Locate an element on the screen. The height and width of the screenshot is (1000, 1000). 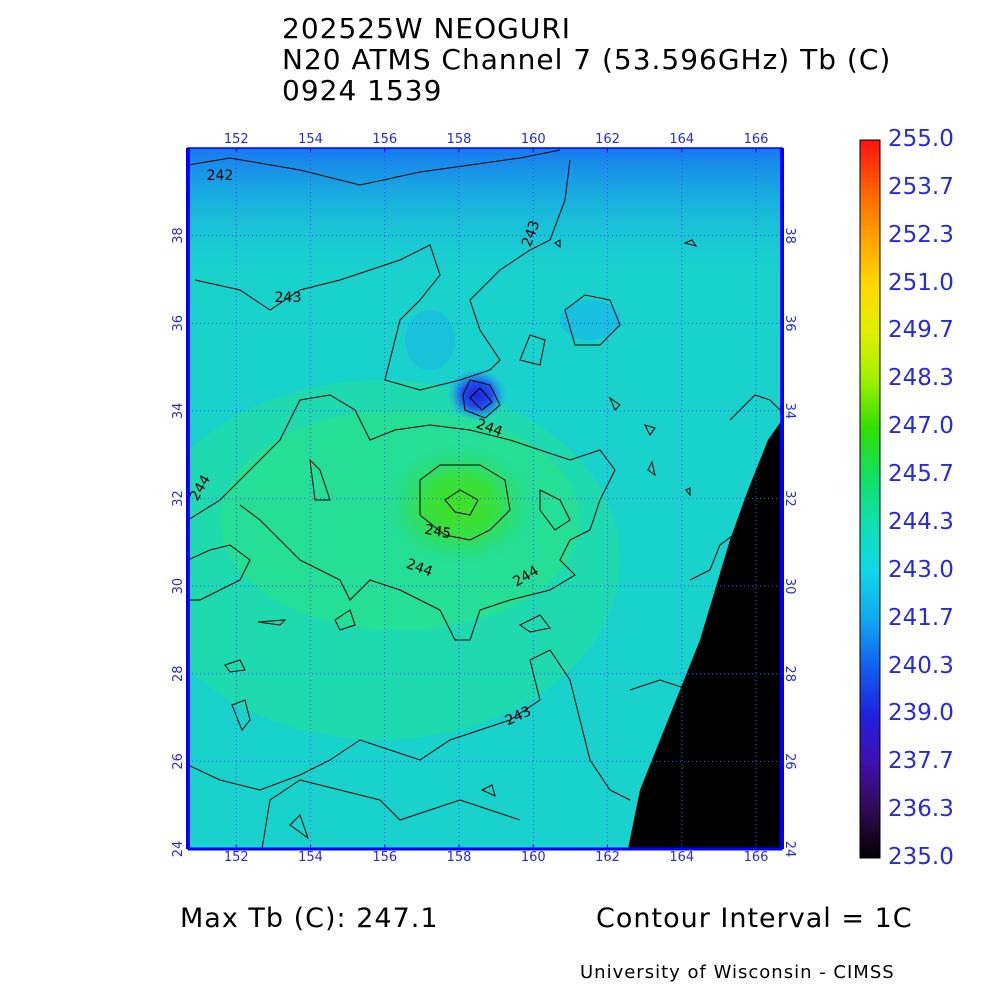
lat-ticks-left: 24 26 28 30 32 34 36 38 is located at coordinates (178, 542).